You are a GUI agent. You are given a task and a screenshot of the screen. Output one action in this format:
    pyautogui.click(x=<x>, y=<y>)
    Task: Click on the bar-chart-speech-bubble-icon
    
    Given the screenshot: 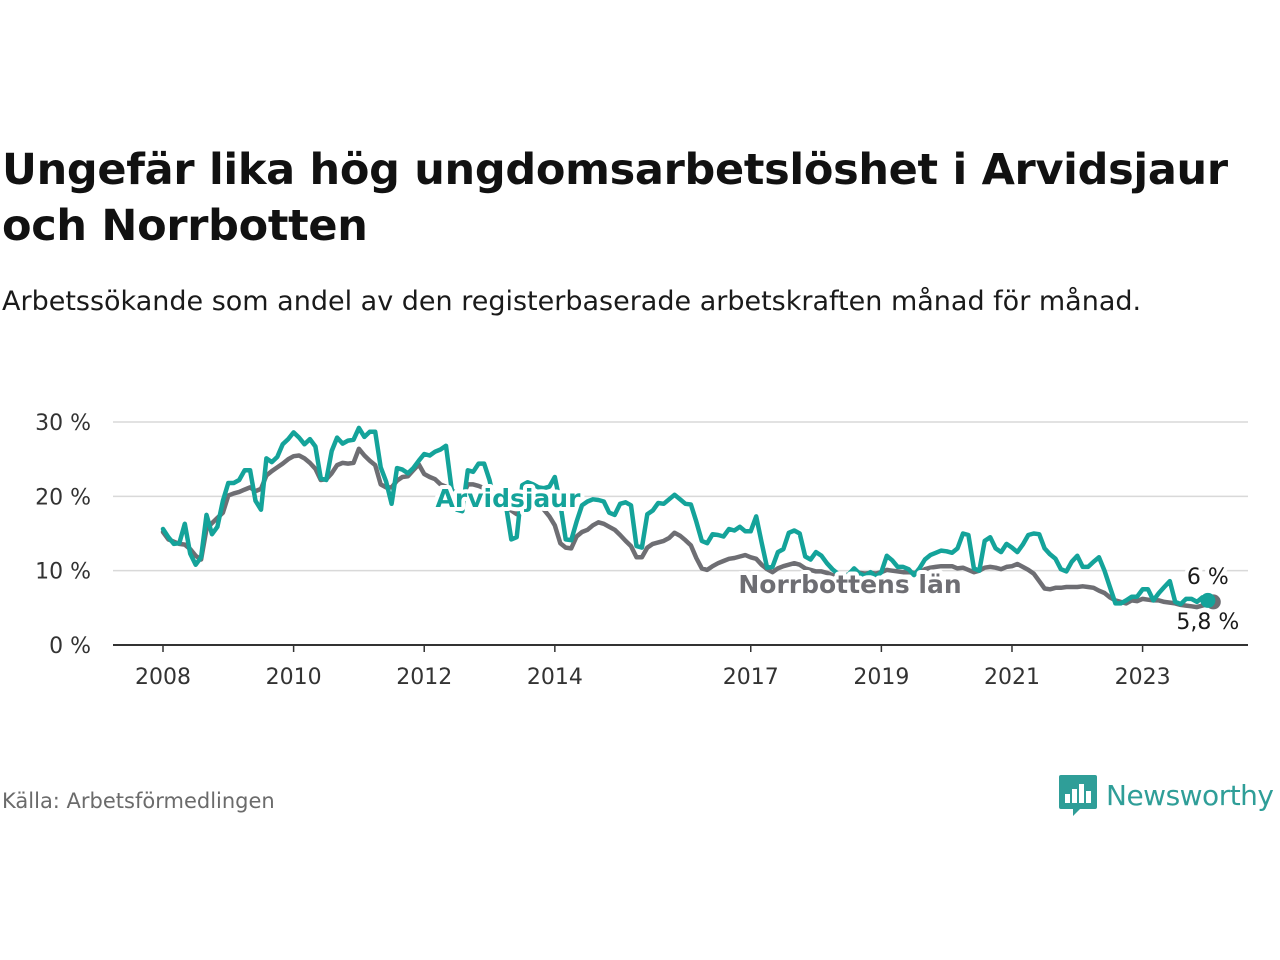 What is the action you would take?
    pyautogui.click(x=1078, y=795)
    